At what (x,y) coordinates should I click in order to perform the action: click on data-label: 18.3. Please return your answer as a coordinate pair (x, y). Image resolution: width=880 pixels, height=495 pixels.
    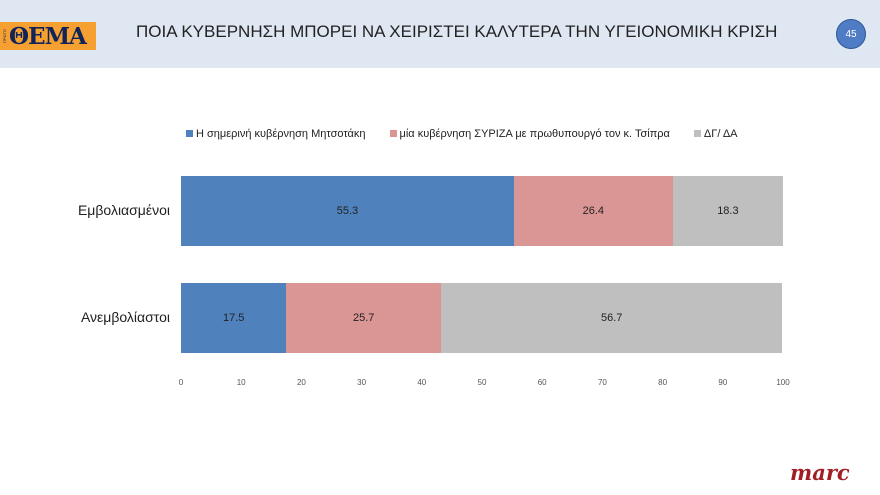
    Looking at the image, I should click on (728, 211).